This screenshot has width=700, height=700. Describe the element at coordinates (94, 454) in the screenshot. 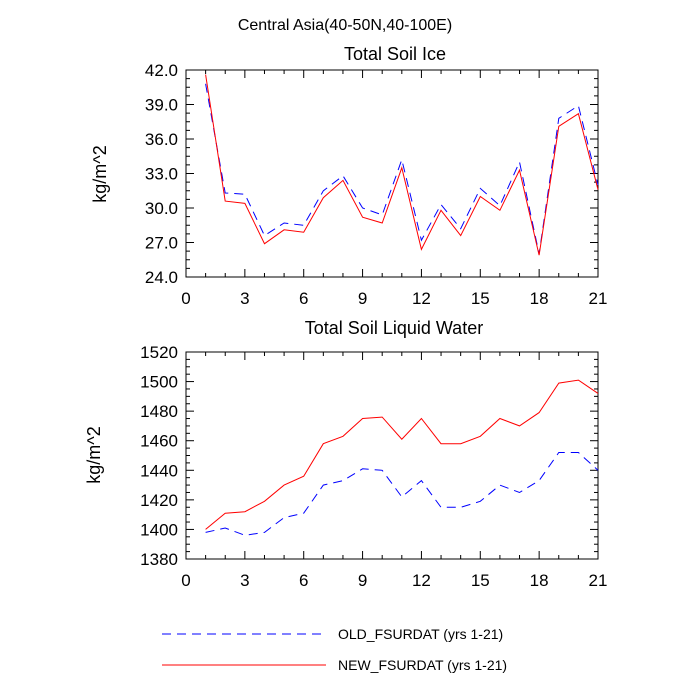

I see `soil-liquid-water-ylabel: kg/m^2` at that location.